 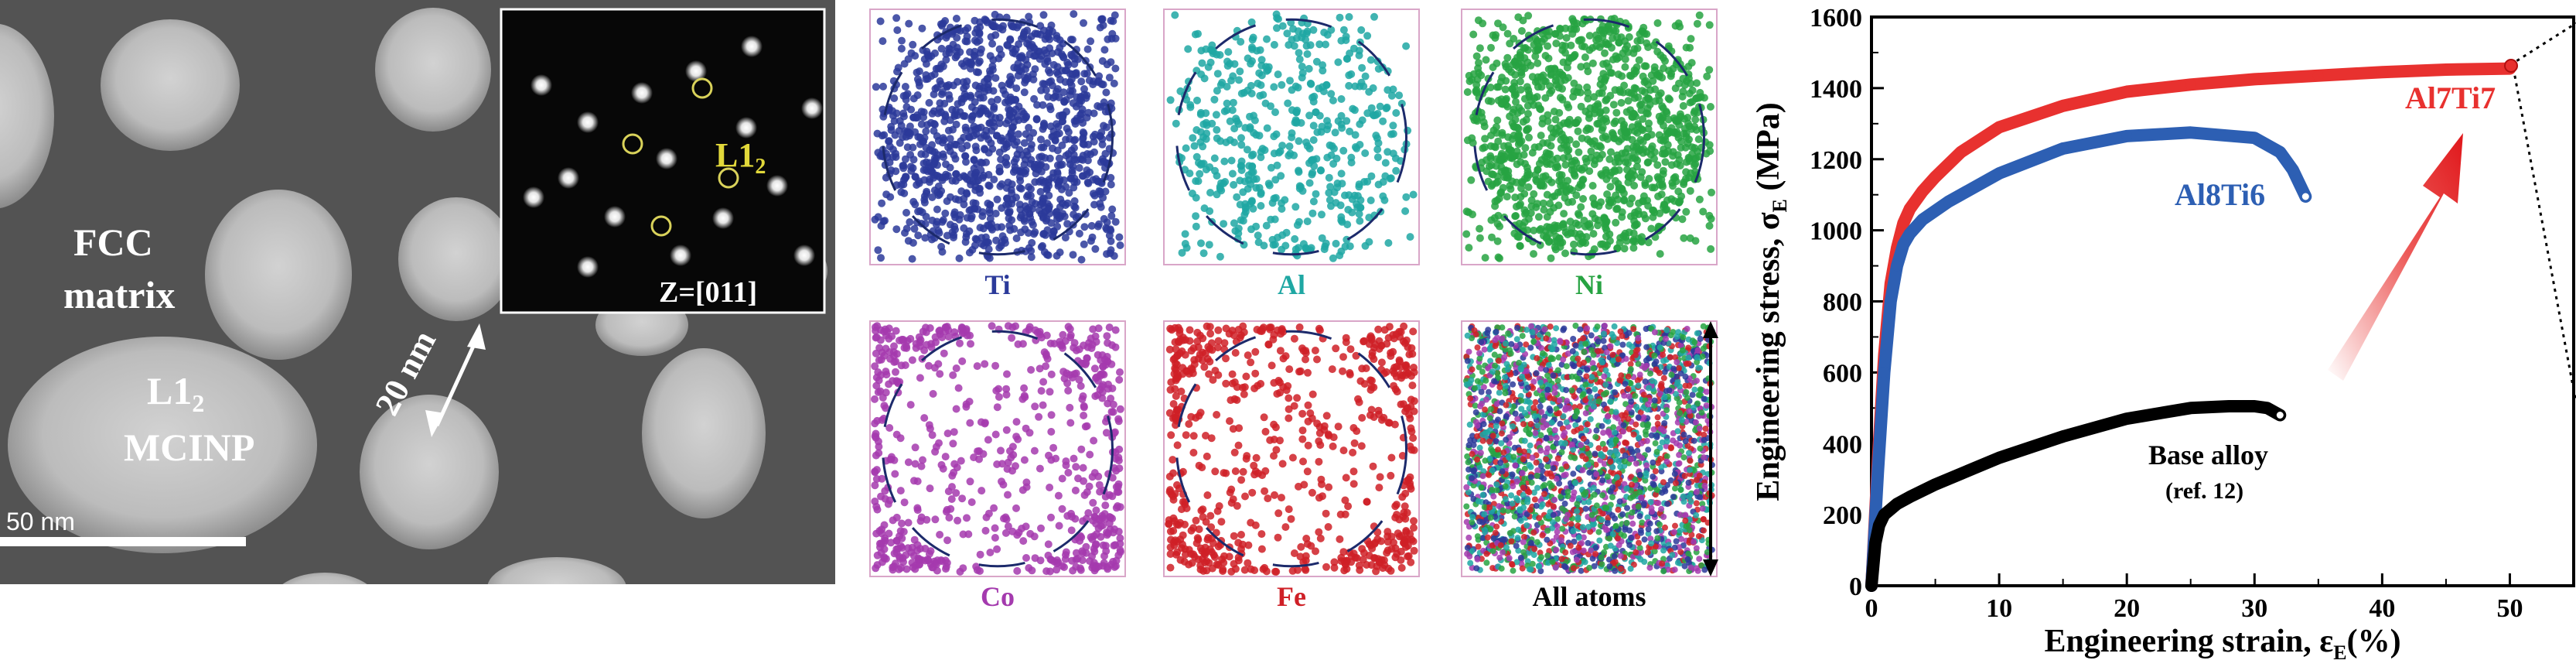 What do you see at coordinates (735, 155) in the screenshot?
I see `inset-phase-base: L1` at bounding box center [735, 155].